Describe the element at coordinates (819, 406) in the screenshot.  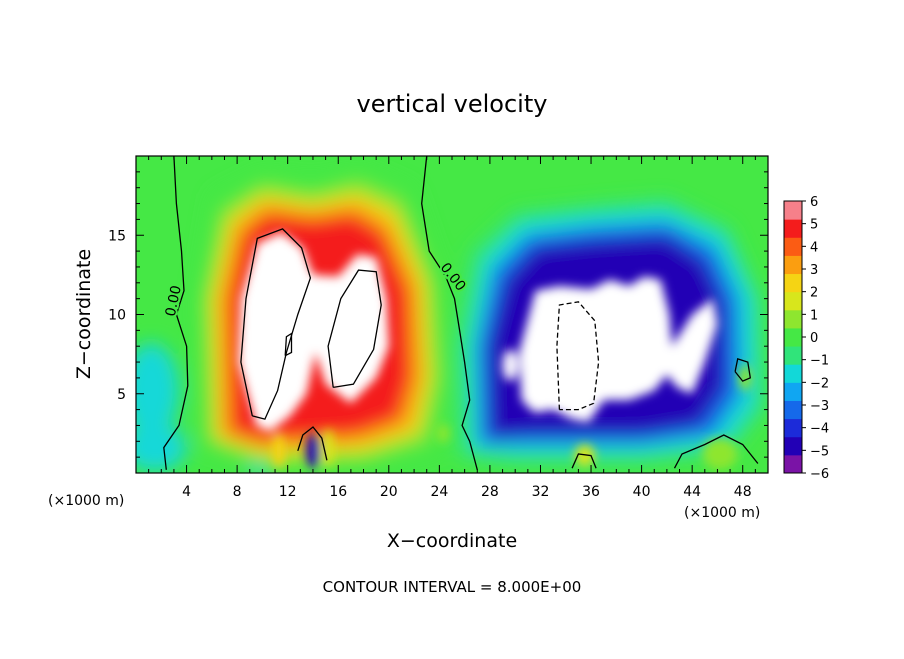
I see `colorbar-tick-label: −3` at that location.